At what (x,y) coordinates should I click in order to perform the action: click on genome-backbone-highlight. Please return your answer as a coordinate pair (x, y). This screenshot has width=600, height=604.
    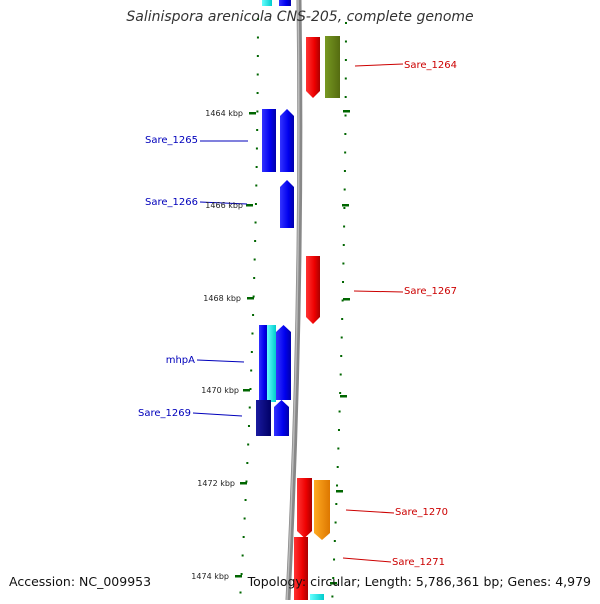
    Looking at the image, I should click on (293, 300).